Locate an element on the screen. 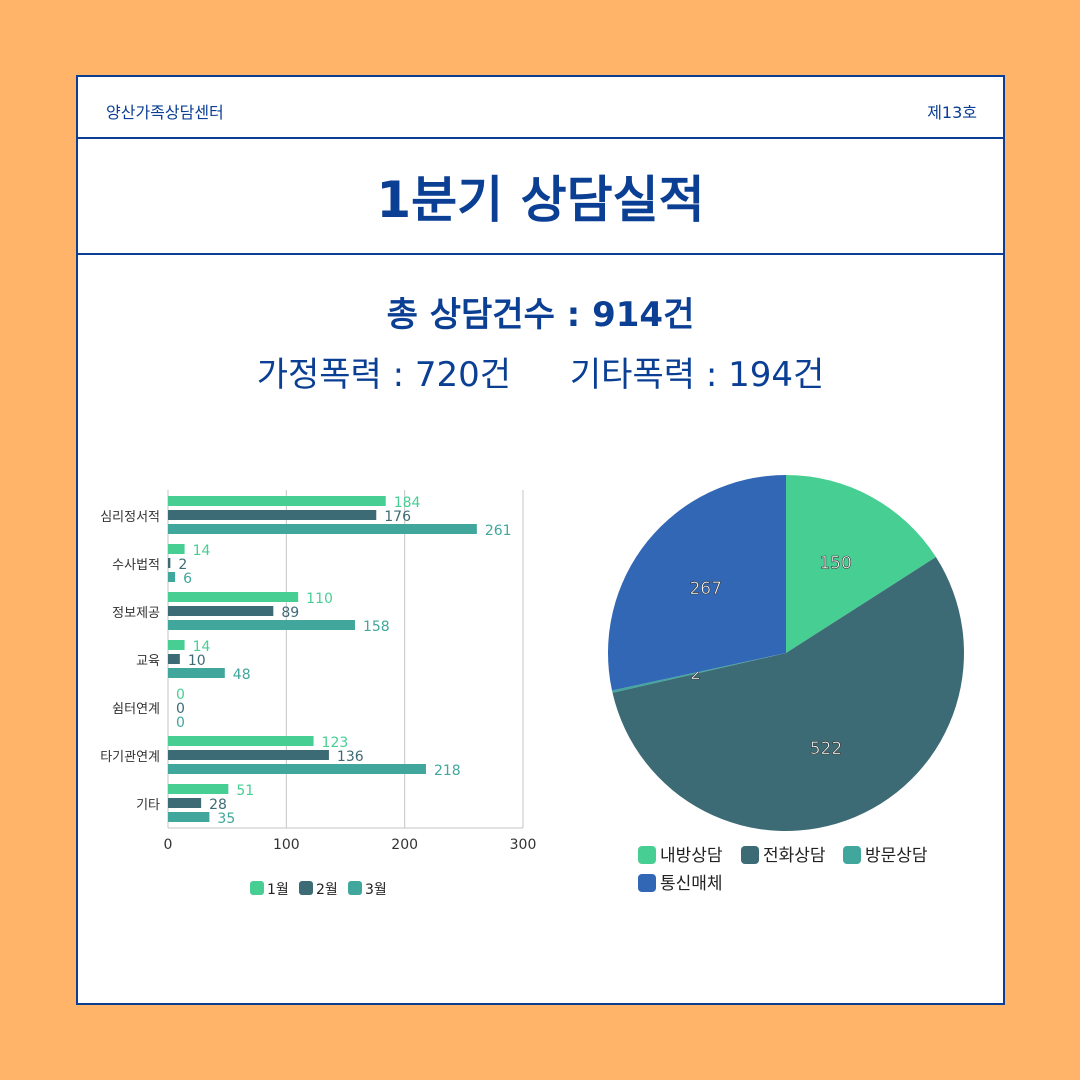  data-label: 2 is located at coordinates (182, 565).